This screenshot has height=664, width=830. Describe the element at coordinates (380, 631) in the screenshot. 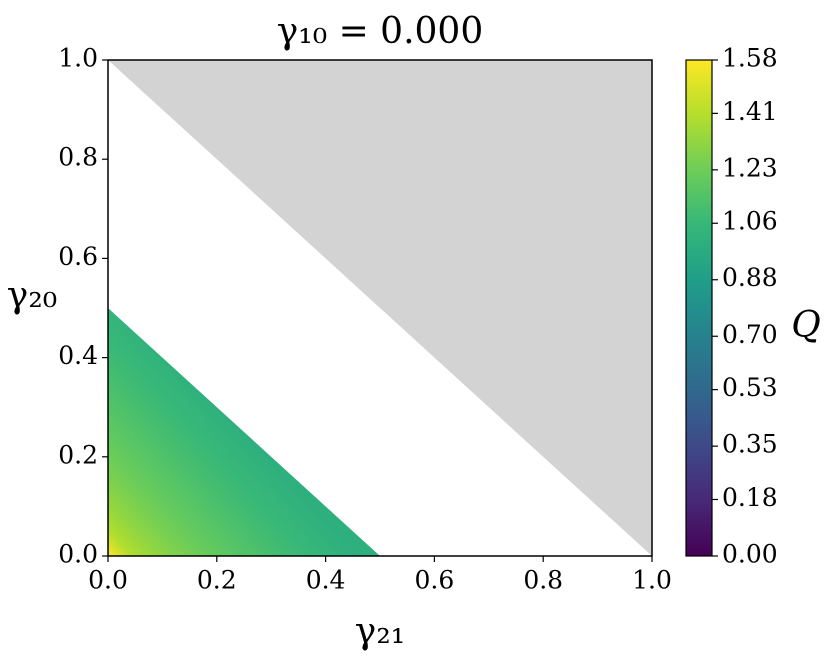

I see `x-axis-label: γ₂₁` at that location.